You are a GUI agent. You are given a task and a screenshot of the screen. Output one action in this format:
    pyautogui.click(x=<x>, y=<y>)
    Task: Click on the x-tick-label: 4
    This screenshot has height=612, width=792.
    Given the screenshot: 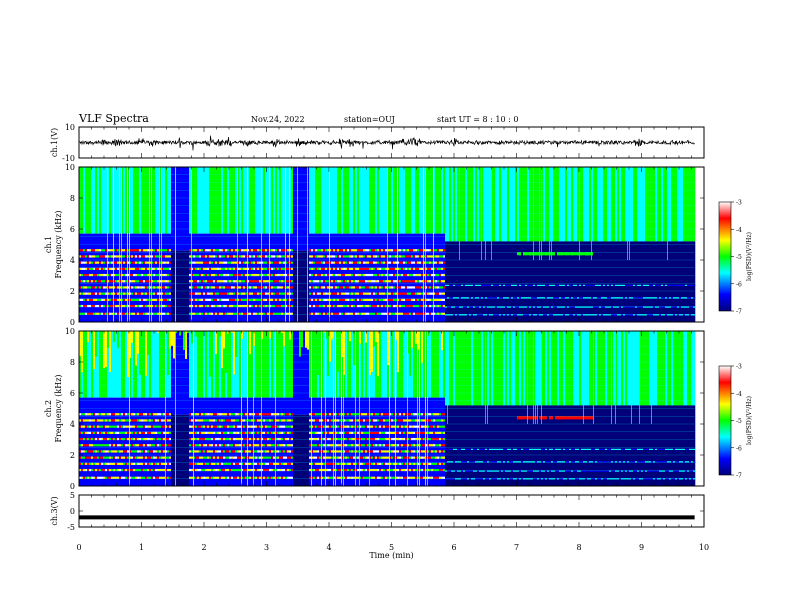 What is the action you would take?
    pyautogui.click(x=328, y=547)
    